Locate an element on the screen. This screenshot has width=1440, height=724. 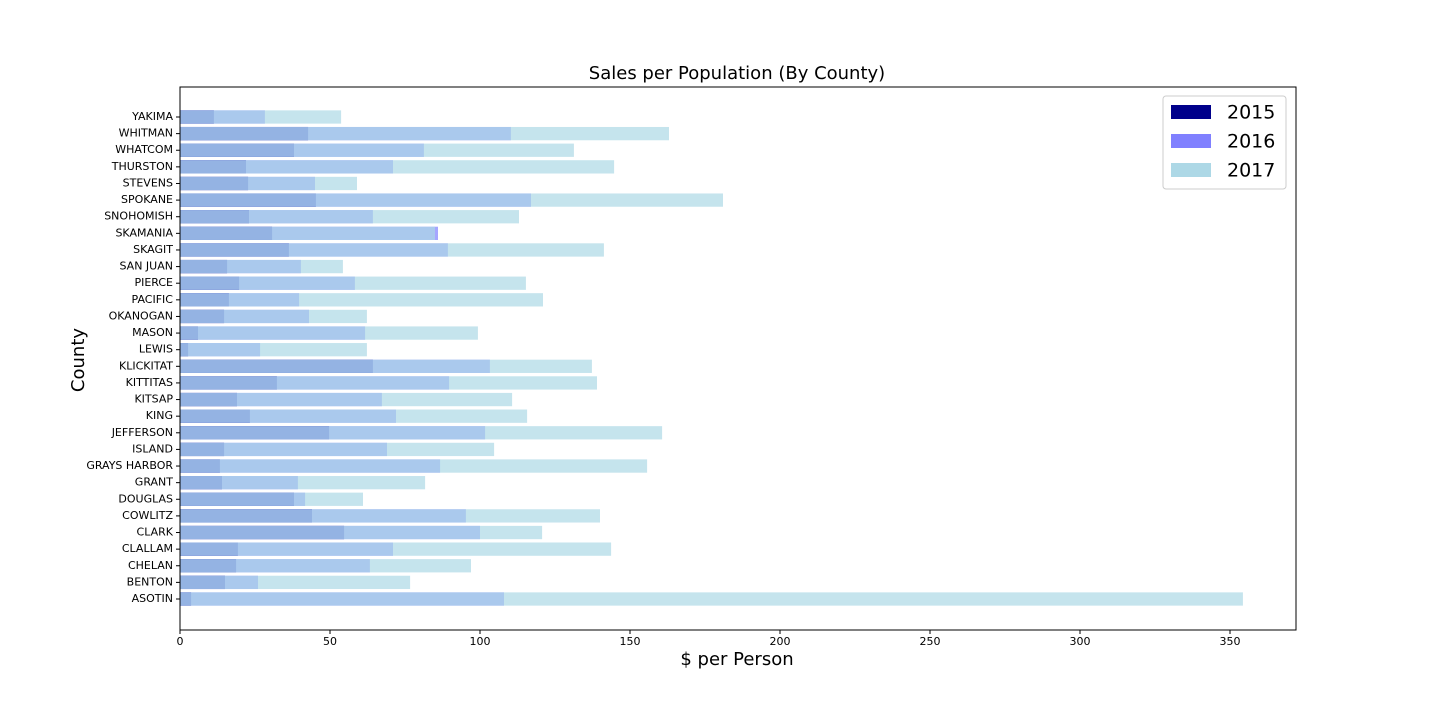
x-axis-label: $ per Person is located at coordinates (736, 659).